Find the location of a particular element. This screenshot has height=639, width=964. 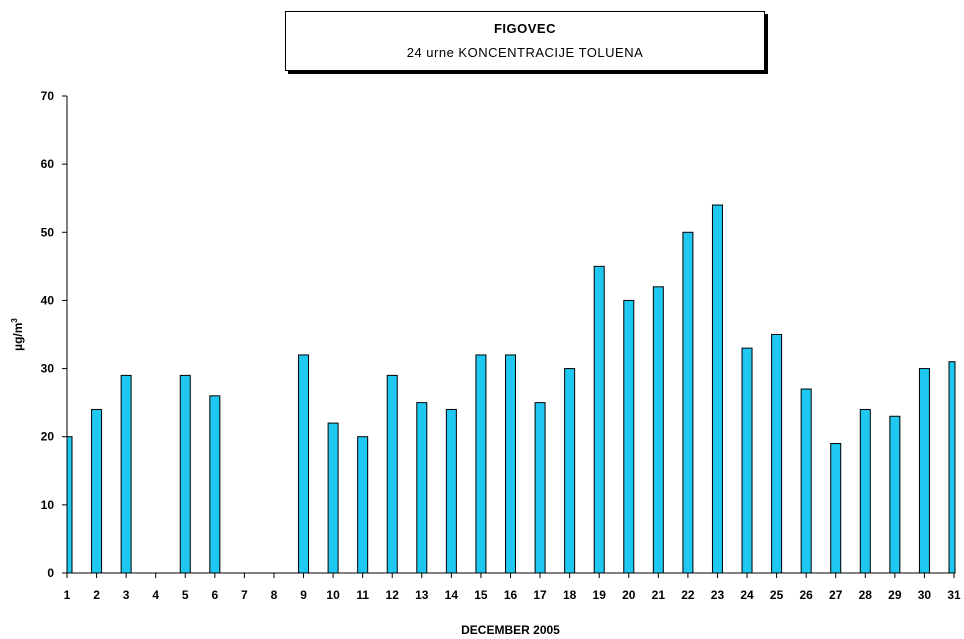

x-tick-label: 16 is located at coordinates (511, 595).